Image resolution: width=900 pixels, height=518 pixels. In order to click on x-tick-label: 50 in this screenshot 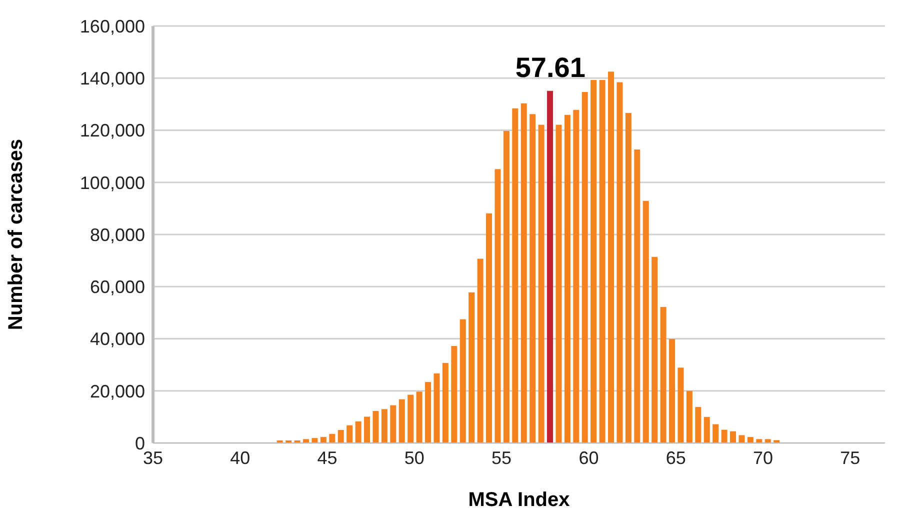, I will do `click(414, 458)`.